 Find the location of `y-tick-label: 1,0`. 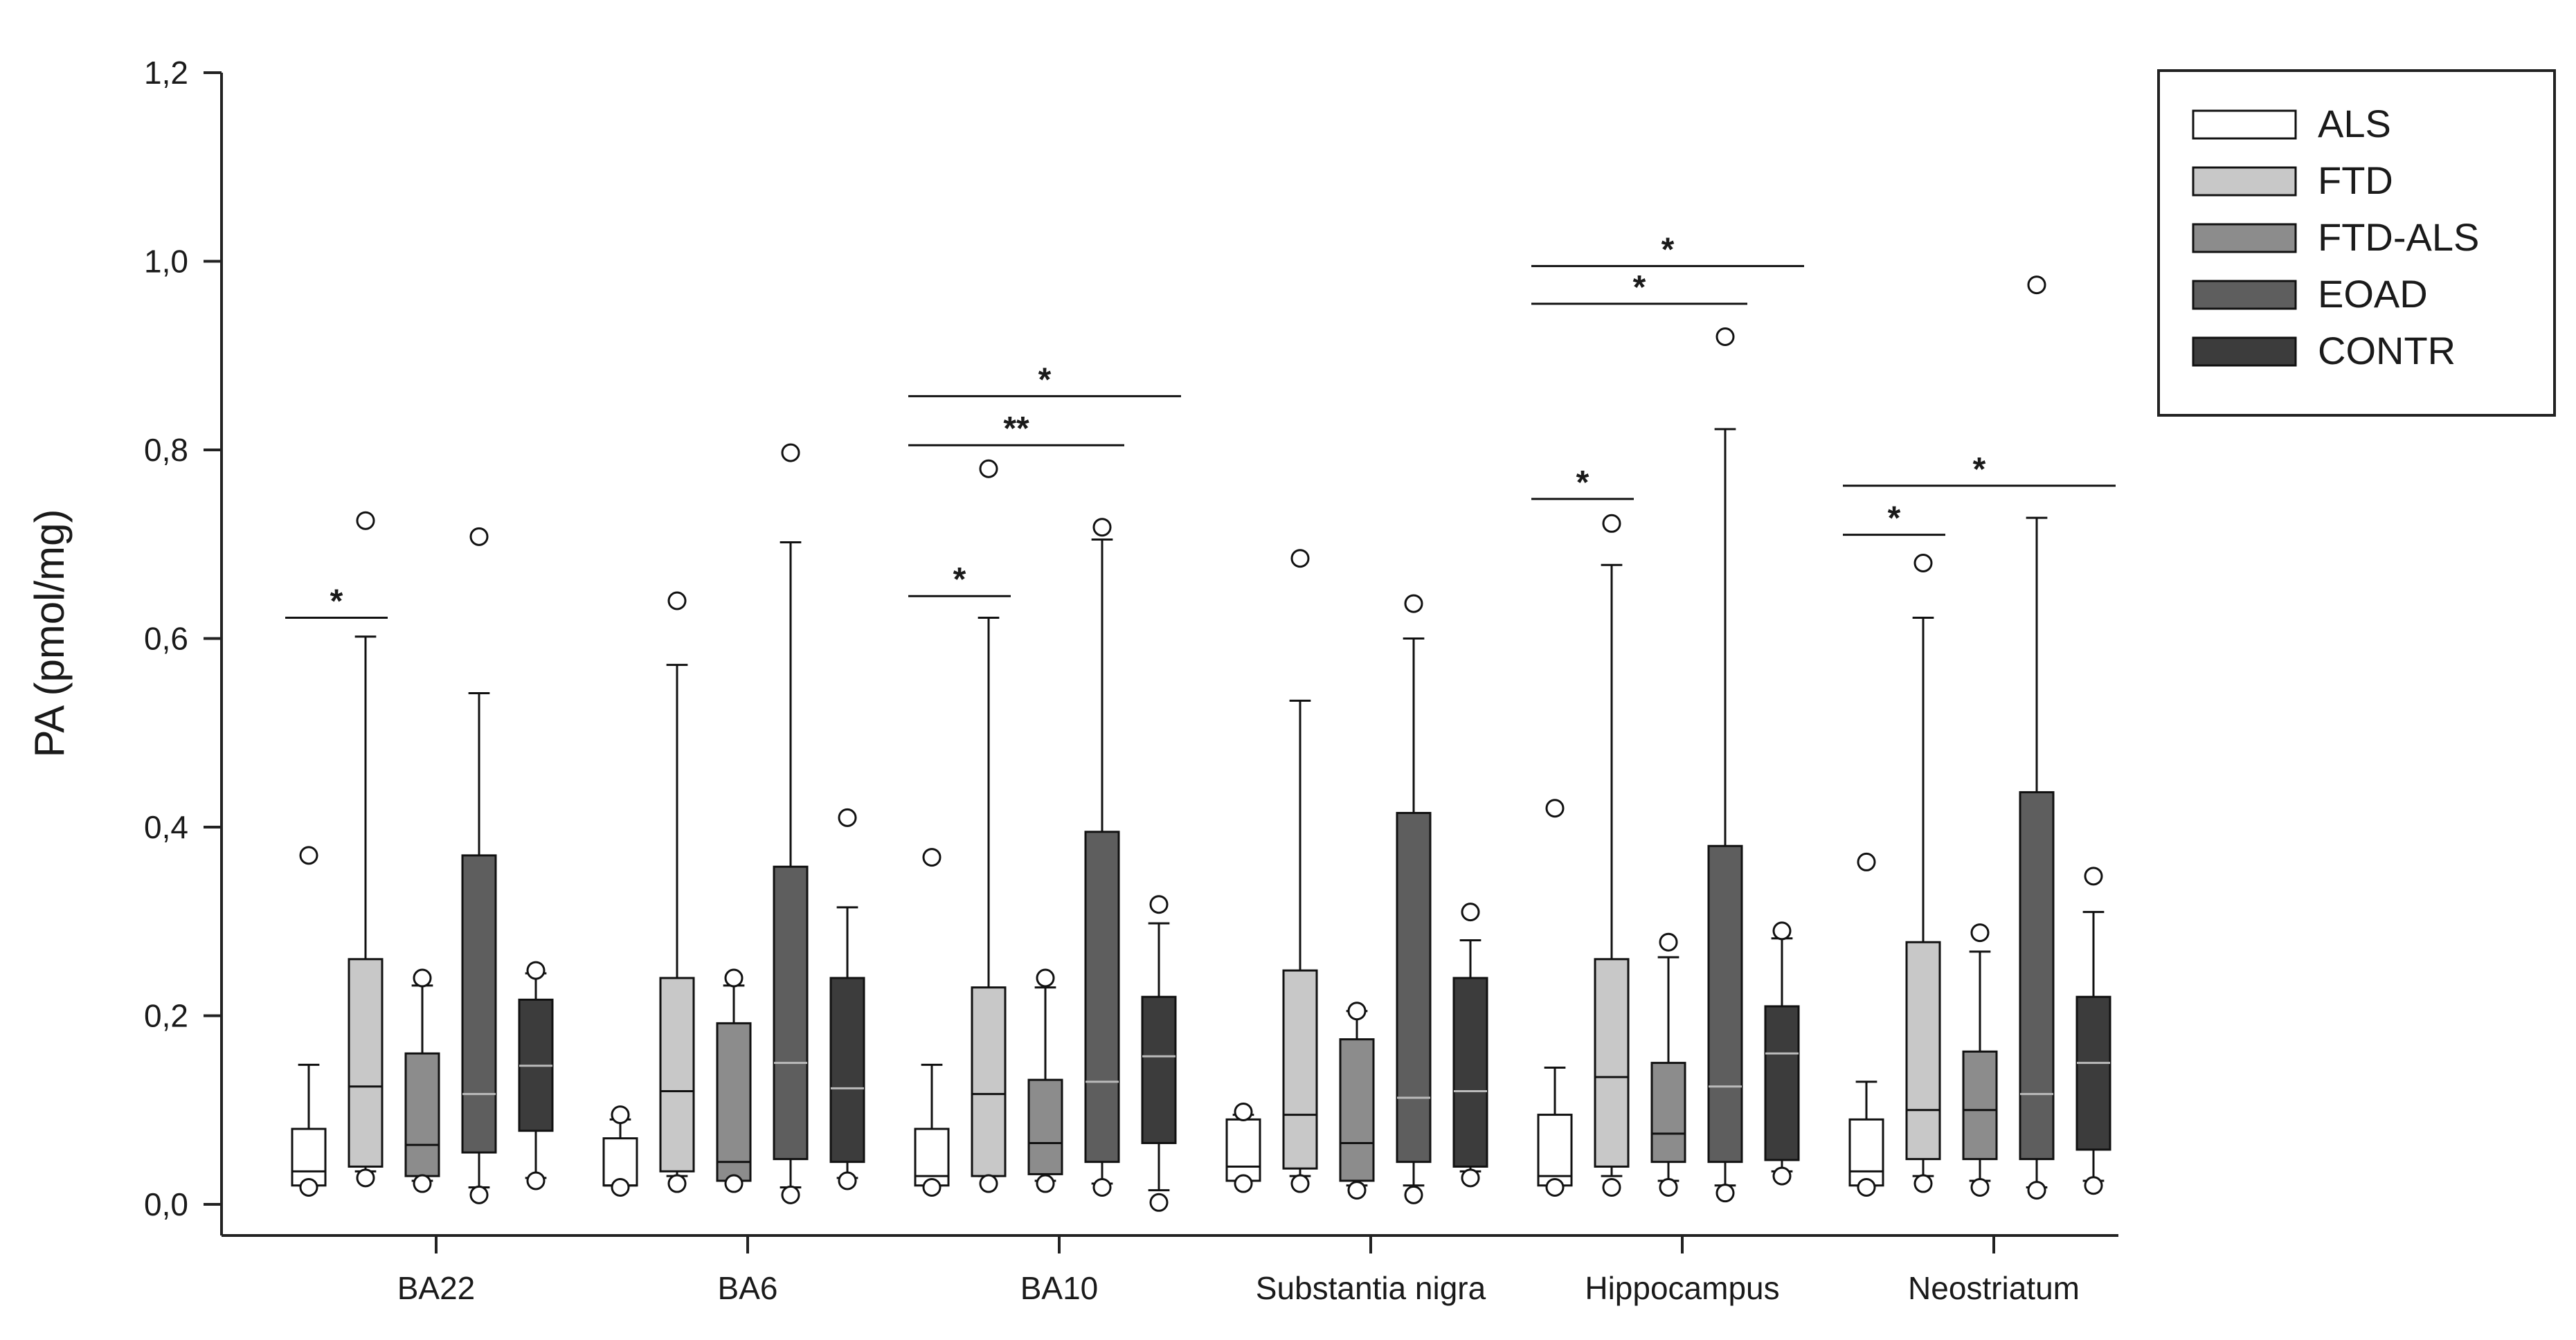

y-tick-label: 1,0 is located at coordinates (166, 262).